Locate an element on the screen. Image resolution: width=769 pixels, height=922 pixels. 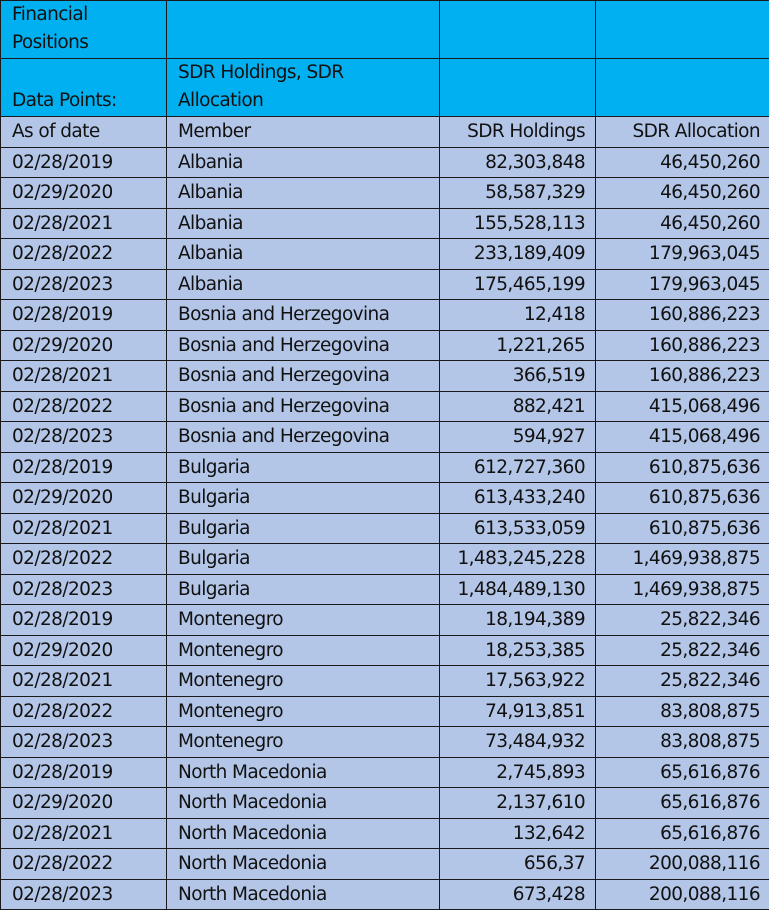
cell-sdr-holdings: 12,418 is located at coordinates (517, 315).